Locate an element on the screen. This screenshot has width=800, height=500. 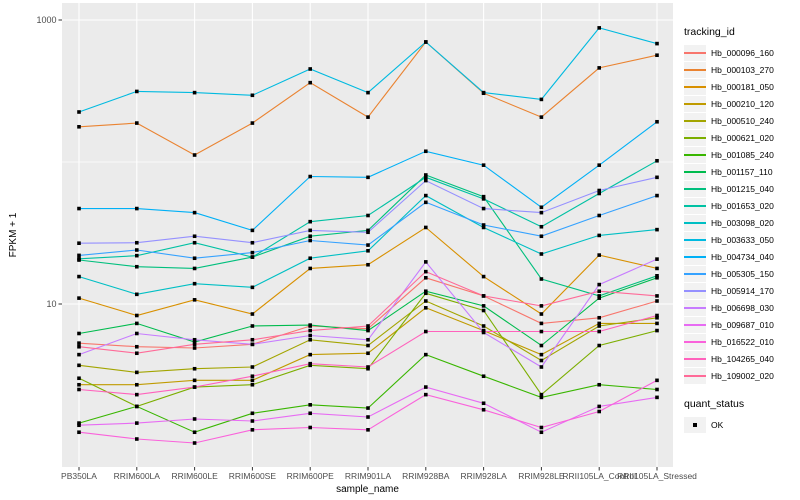
legend-label: Hb_003098_020 is located at coordinates (742, 222).